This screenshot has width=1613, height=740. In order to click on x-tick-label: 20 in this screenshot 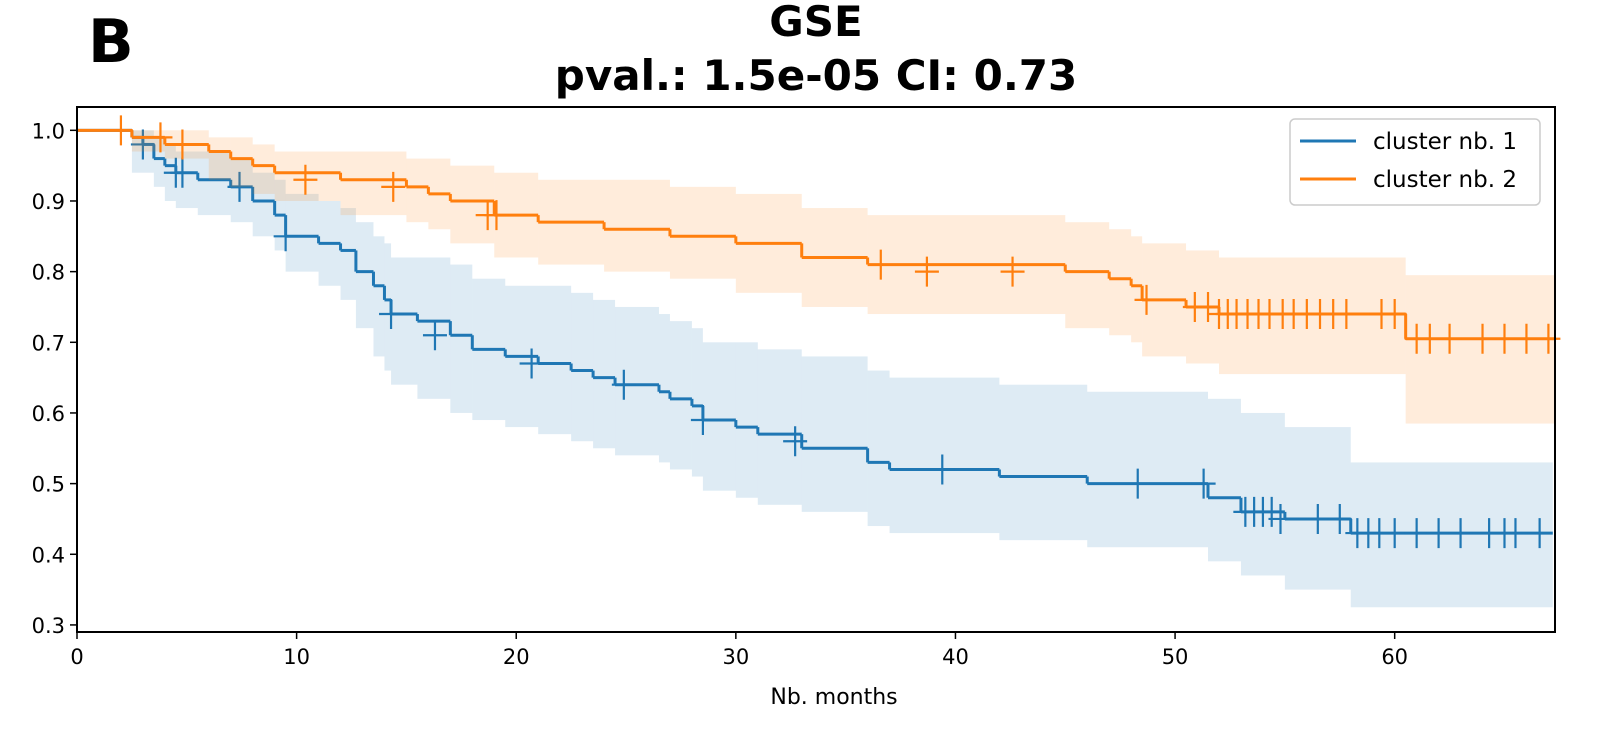, I will do `click(516, 657)`.